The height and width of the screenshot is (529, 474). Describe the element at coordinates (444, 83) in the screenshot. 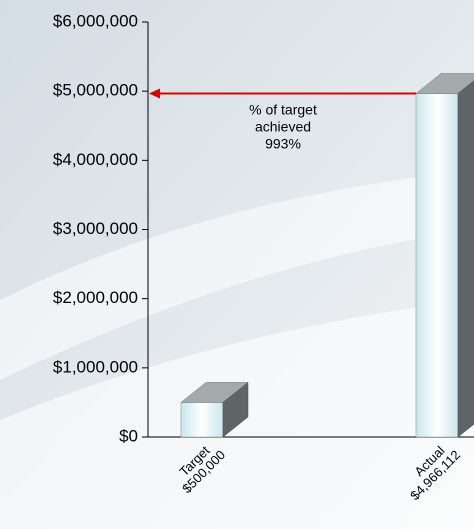

I see `bar-top` at that location.